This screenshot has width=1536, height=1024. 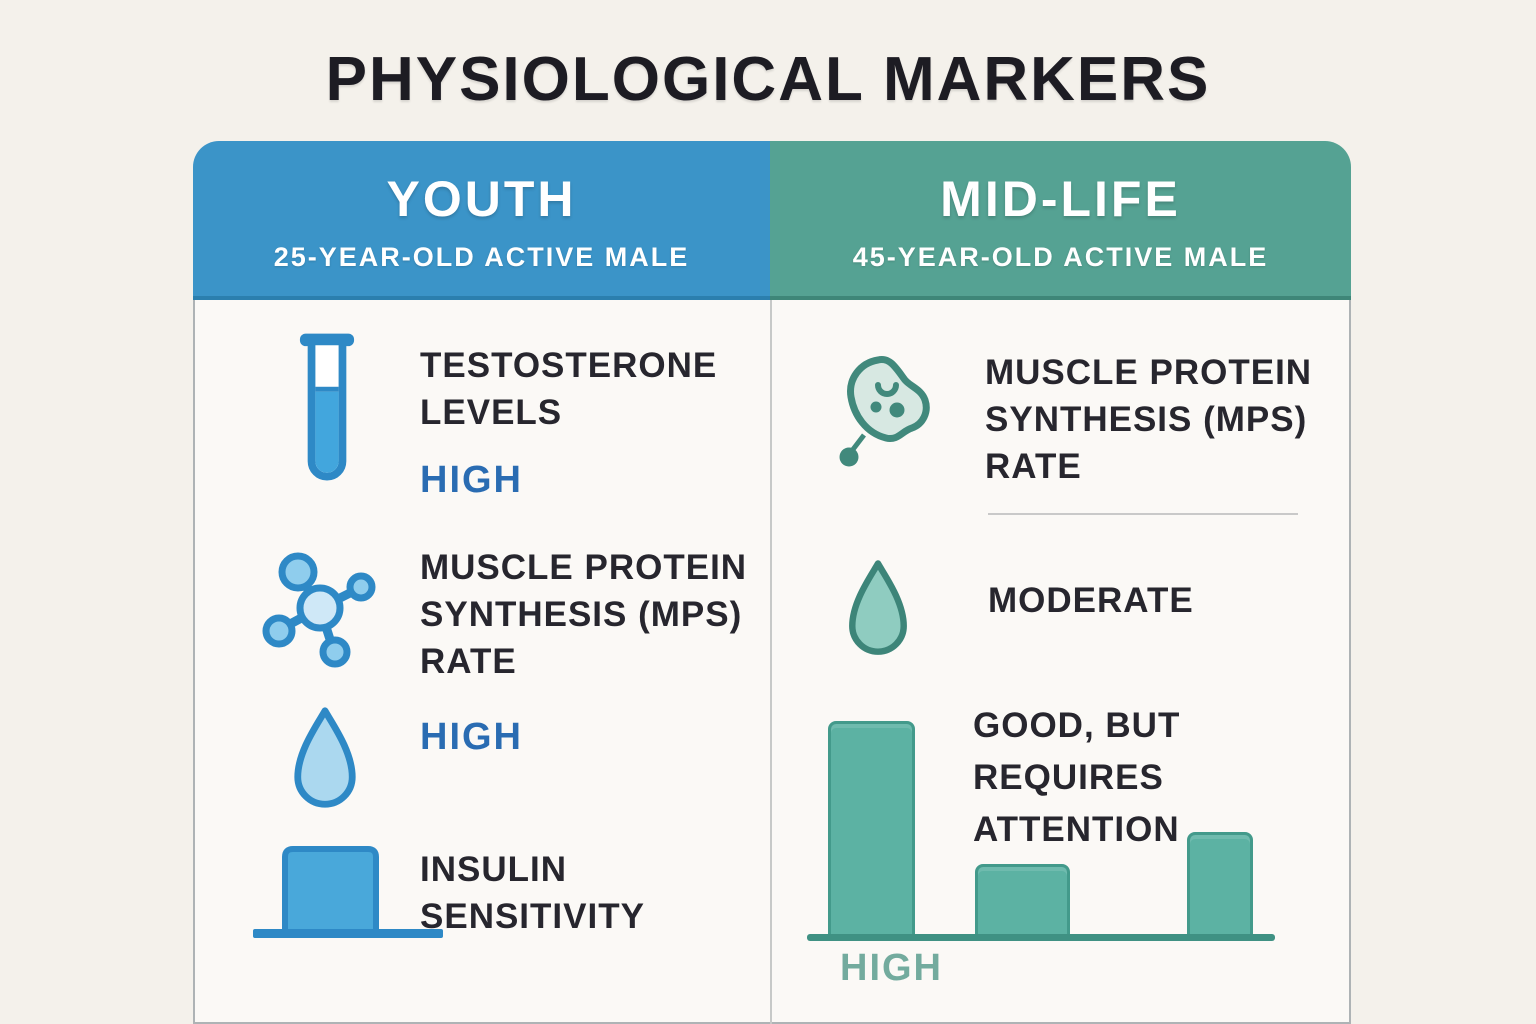 What do you see at coordinates (532, 893) in the screenshot?
I see `insulin-label: INSULIN SENSITIVITY` at bounding box center [532, 893].